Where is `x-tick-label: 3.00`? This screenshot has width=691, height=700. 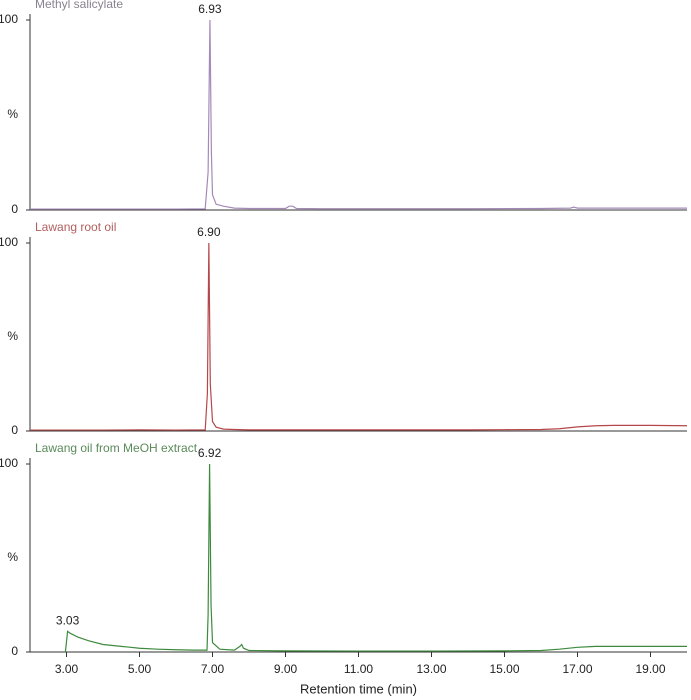
x-tick-label: 3.00 is located at coordinates (67, 669).